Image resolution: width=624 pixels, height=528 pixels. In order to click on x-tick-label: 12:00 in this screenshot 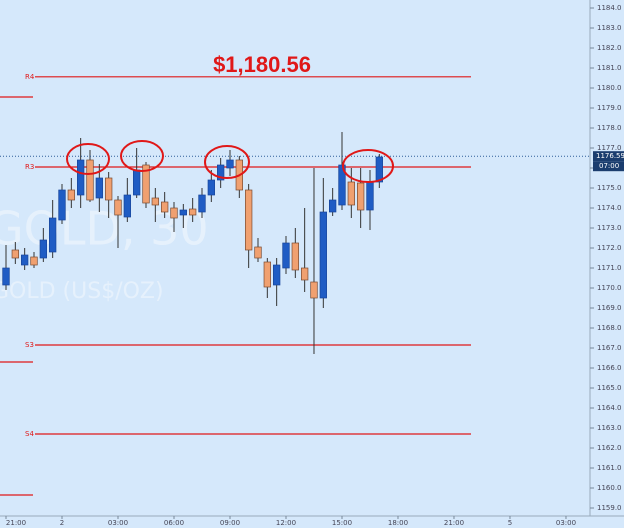, I will do `click(286, 523)`.